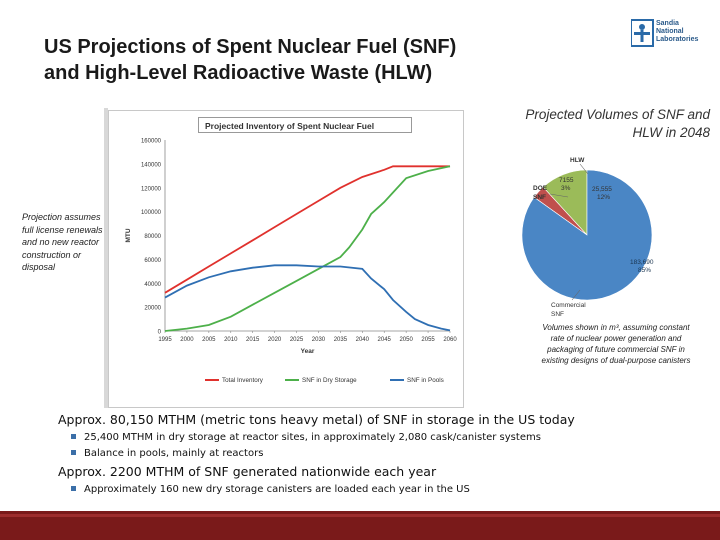 The height and width of the screenshot is (540, 720). I want to click on bullet-text: Balance in pools, mainly at reactors, so click(174, 453).